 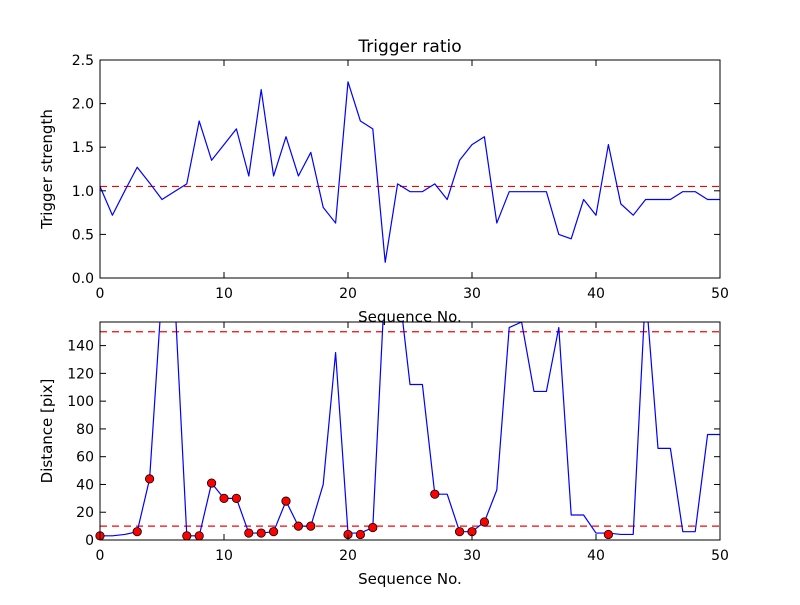 I want to click on trigger-x-tick-label: 10, so click(x=224, y=294).